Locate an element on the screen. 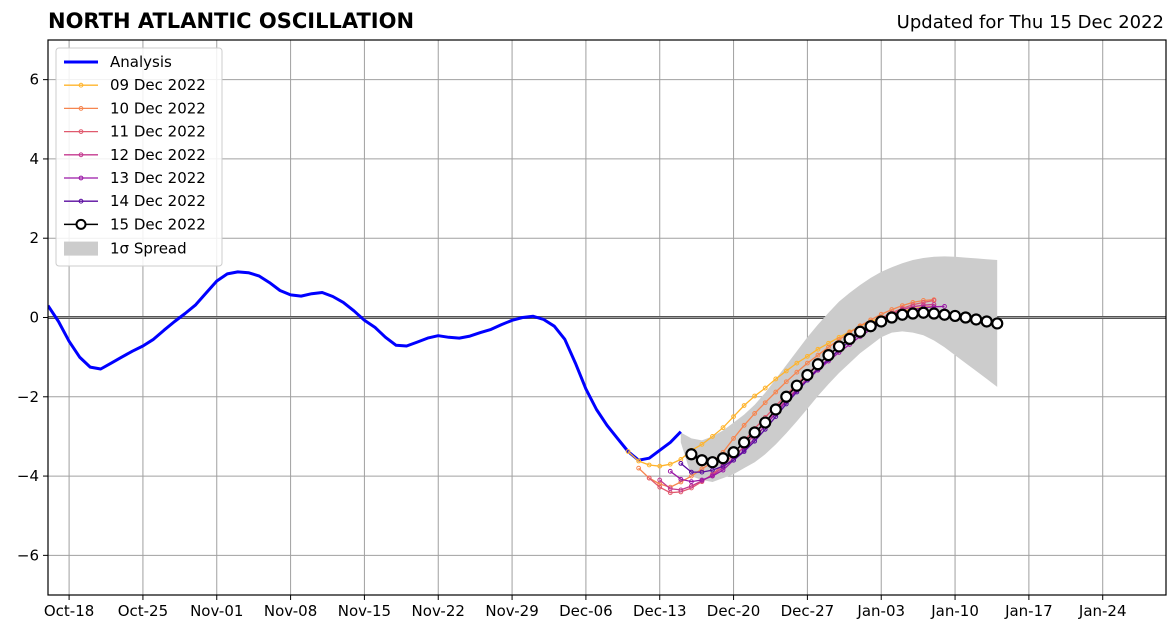  x-tick-label: Dec-13 is located at coordinates (660, 611).